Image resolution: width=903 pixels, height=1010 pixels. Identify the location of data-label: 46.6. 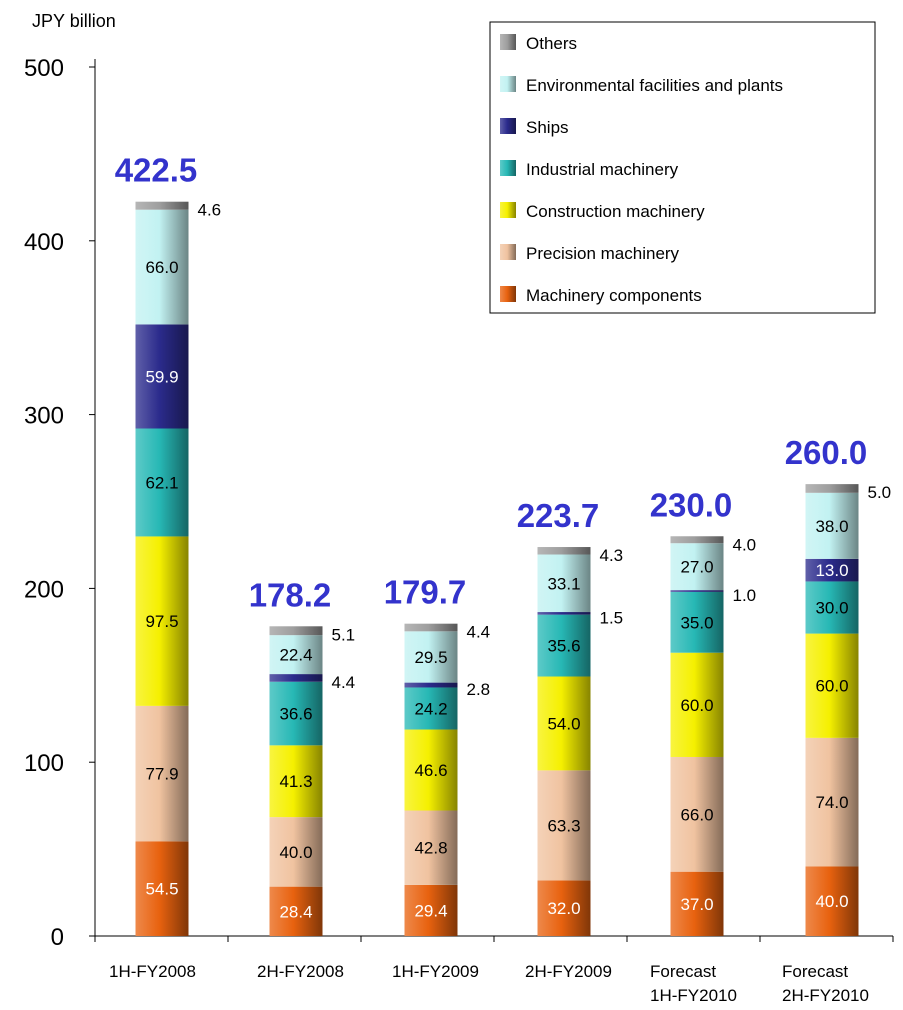
(430, 770).